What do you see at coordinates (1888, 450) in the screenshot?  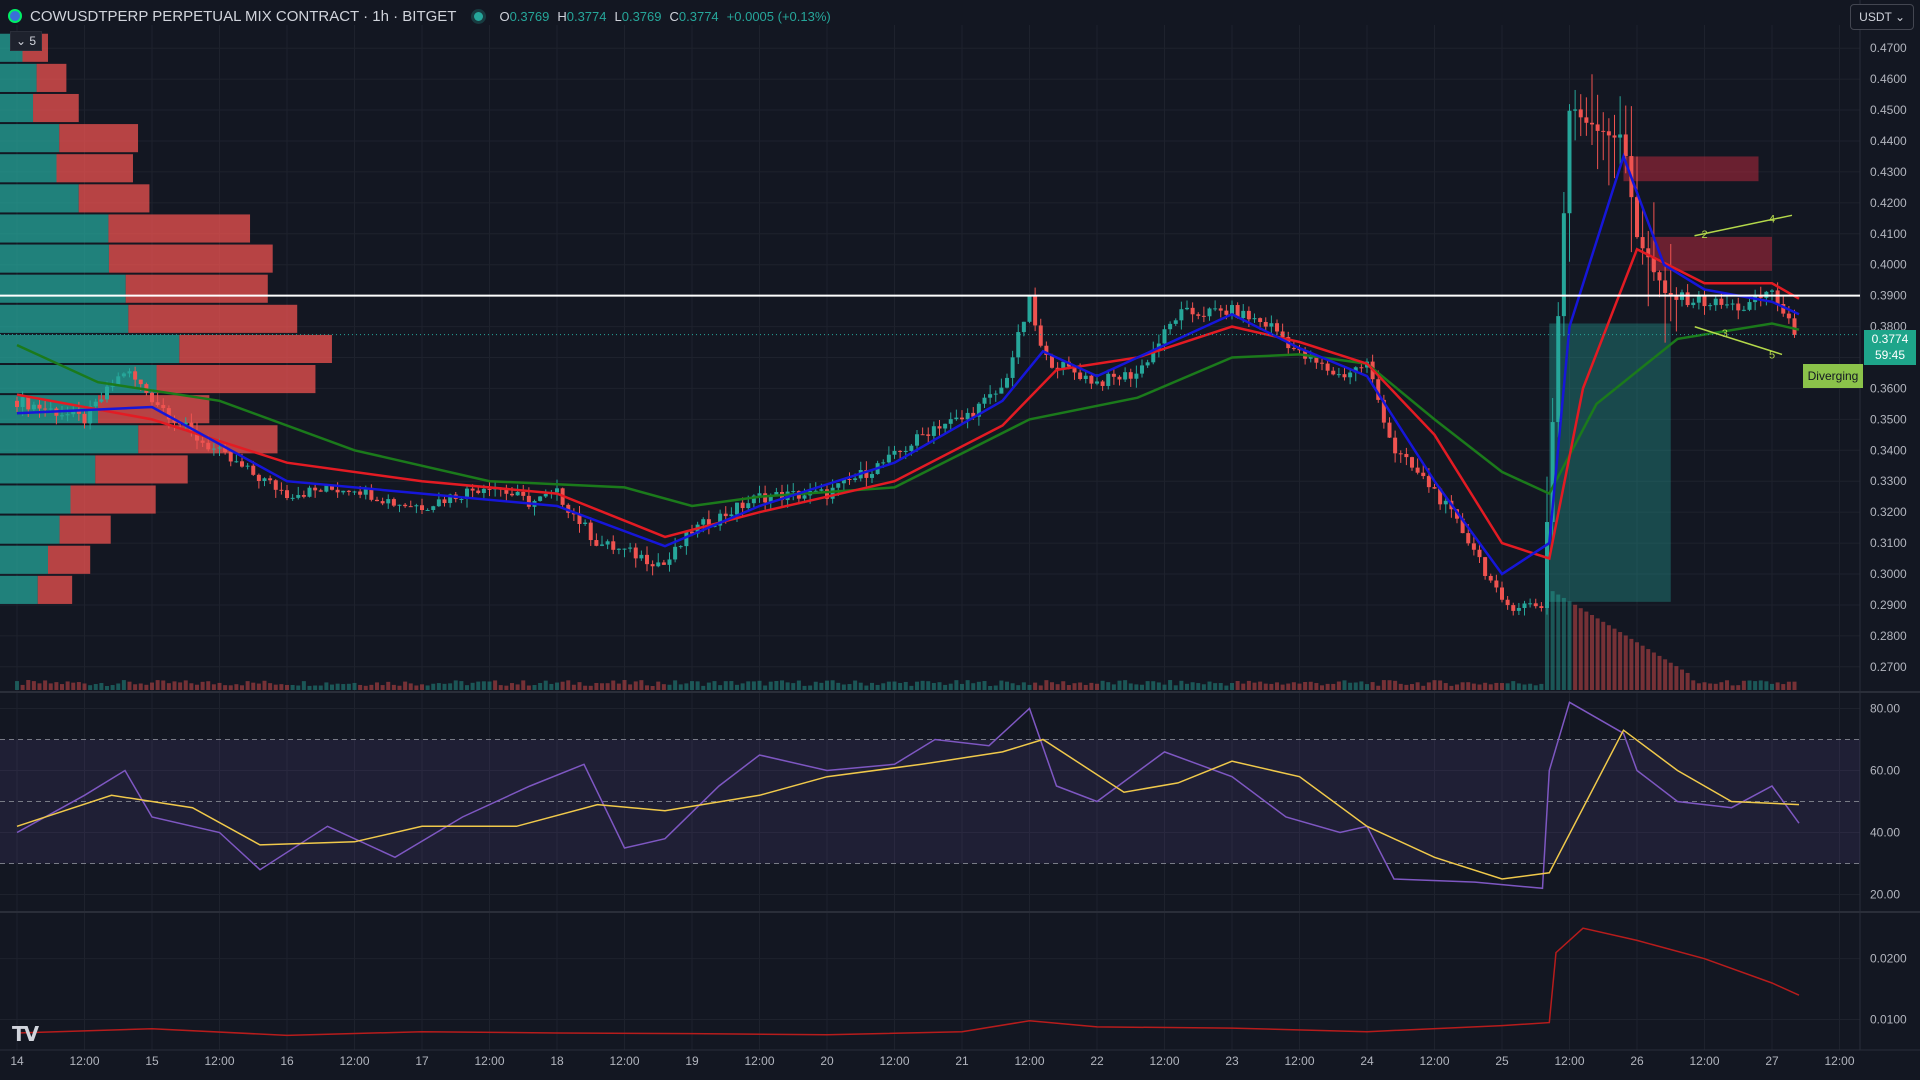 I see `price-axis-tick-label: 0.3400` at bounding box center [1888, 450].